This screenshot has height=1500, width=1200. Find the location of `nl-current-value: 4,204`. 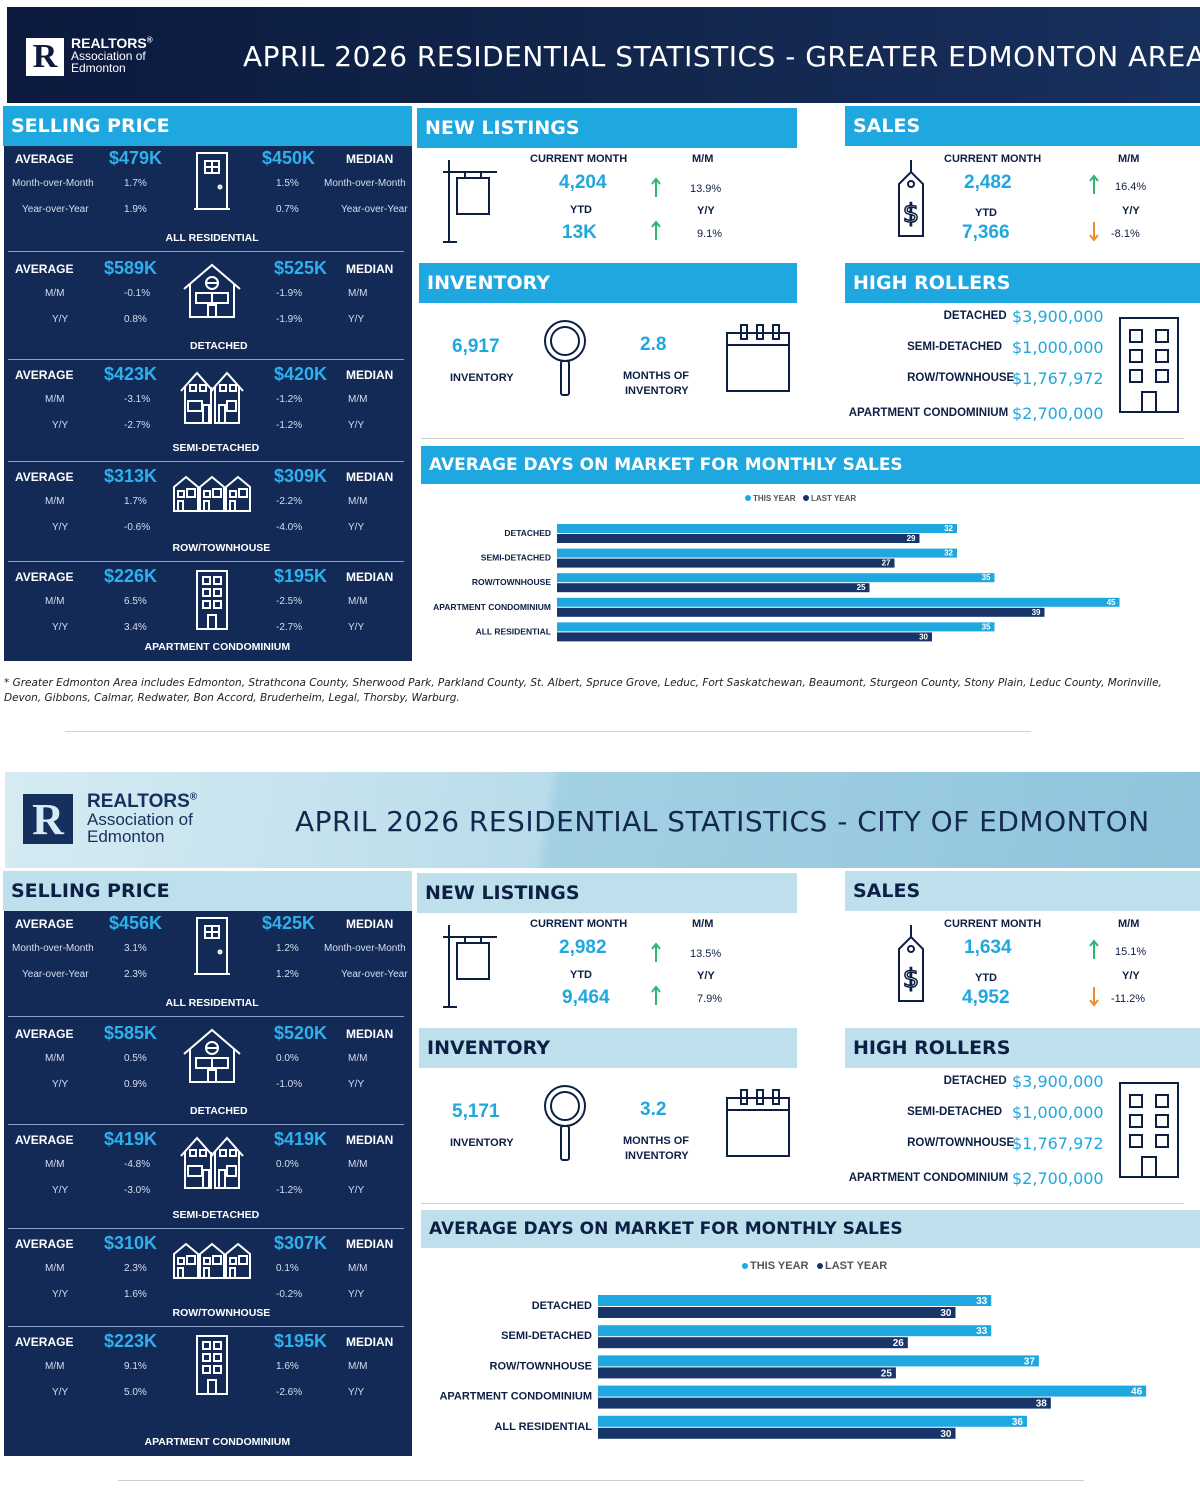

nl-current-value: 4,204 is located at coordinates (583, 182).